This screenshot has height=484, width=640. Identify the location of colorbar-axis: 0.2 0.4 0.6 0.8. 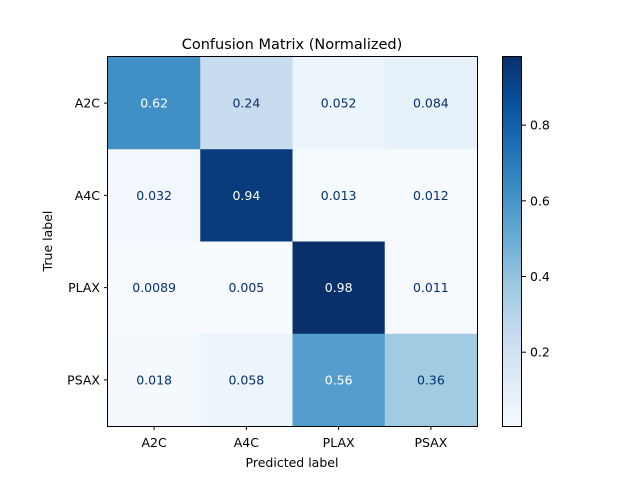
(536, 239).